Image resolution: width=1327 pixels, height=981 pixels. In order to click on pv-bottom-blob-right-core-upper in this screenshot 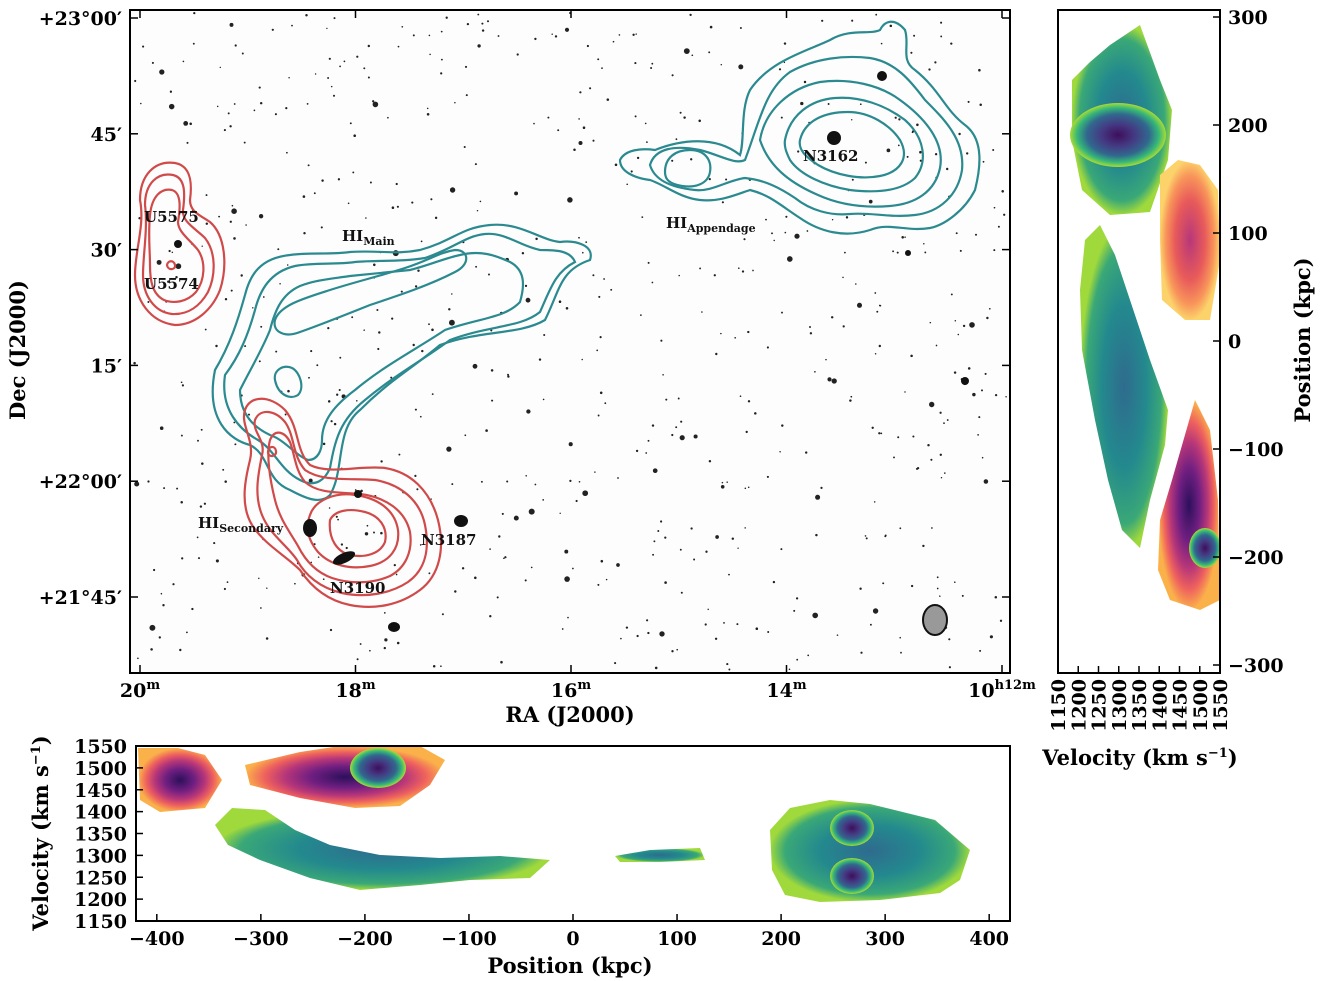, I will do `click(852, 828)`.